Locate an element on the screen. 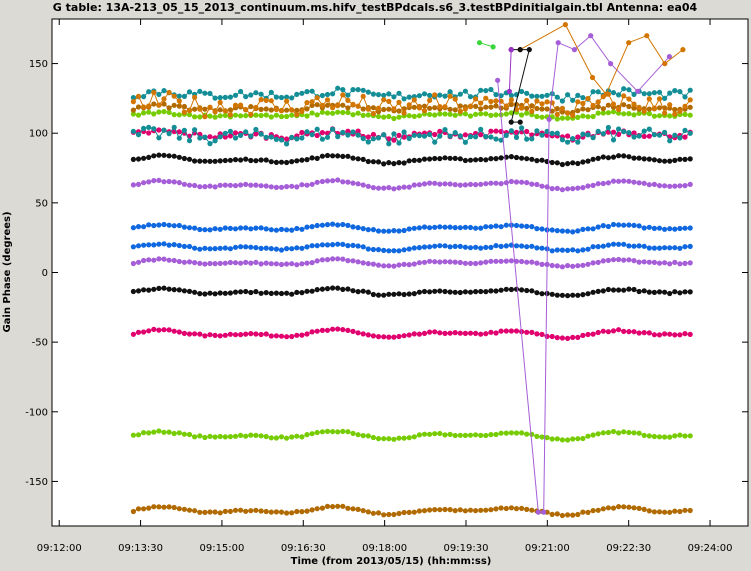  y-tick-label: 100 is located at coordinates (38, 134).